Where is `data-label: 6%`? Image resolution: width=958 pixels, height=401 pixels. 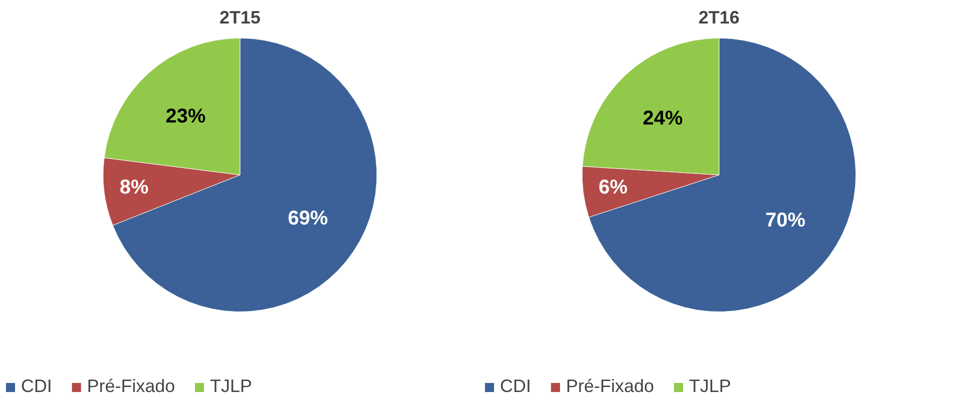 data-label: 6% is located at coordinates (613, 187).